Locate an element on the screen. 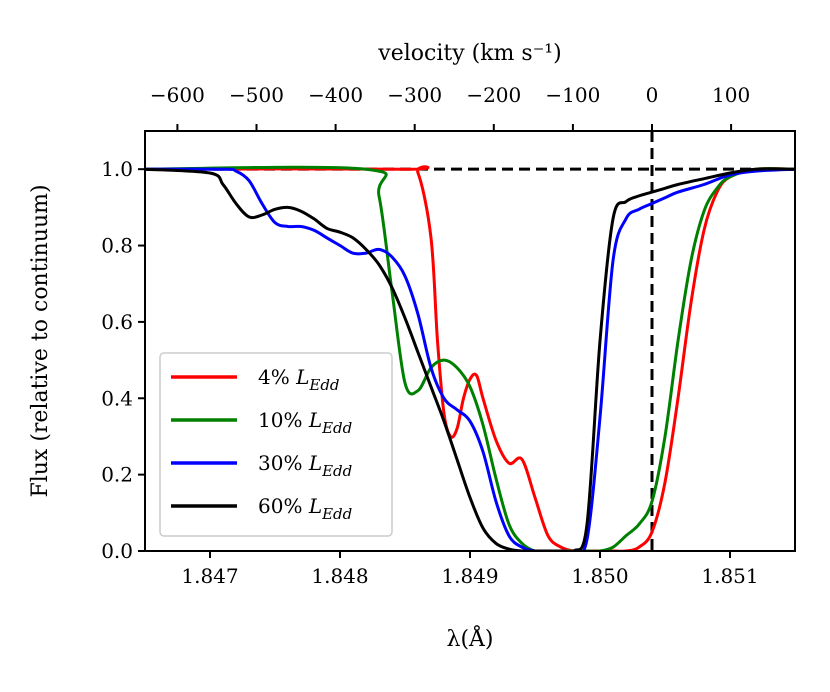 This screenshot has width=830, height=692. top-tick-label: −300 is located at coordinates (414, 95).